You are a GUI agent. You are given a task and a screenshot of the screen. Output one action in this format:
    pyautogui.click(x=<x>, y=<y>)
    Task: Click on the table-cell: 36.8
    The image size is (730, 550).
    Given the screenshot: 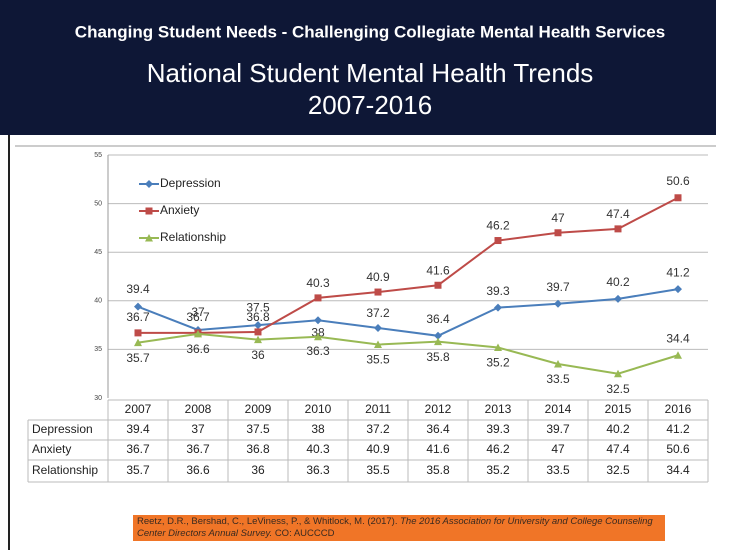 What is the action you would take?
    pyautogui.click(x=258, y=449)
    